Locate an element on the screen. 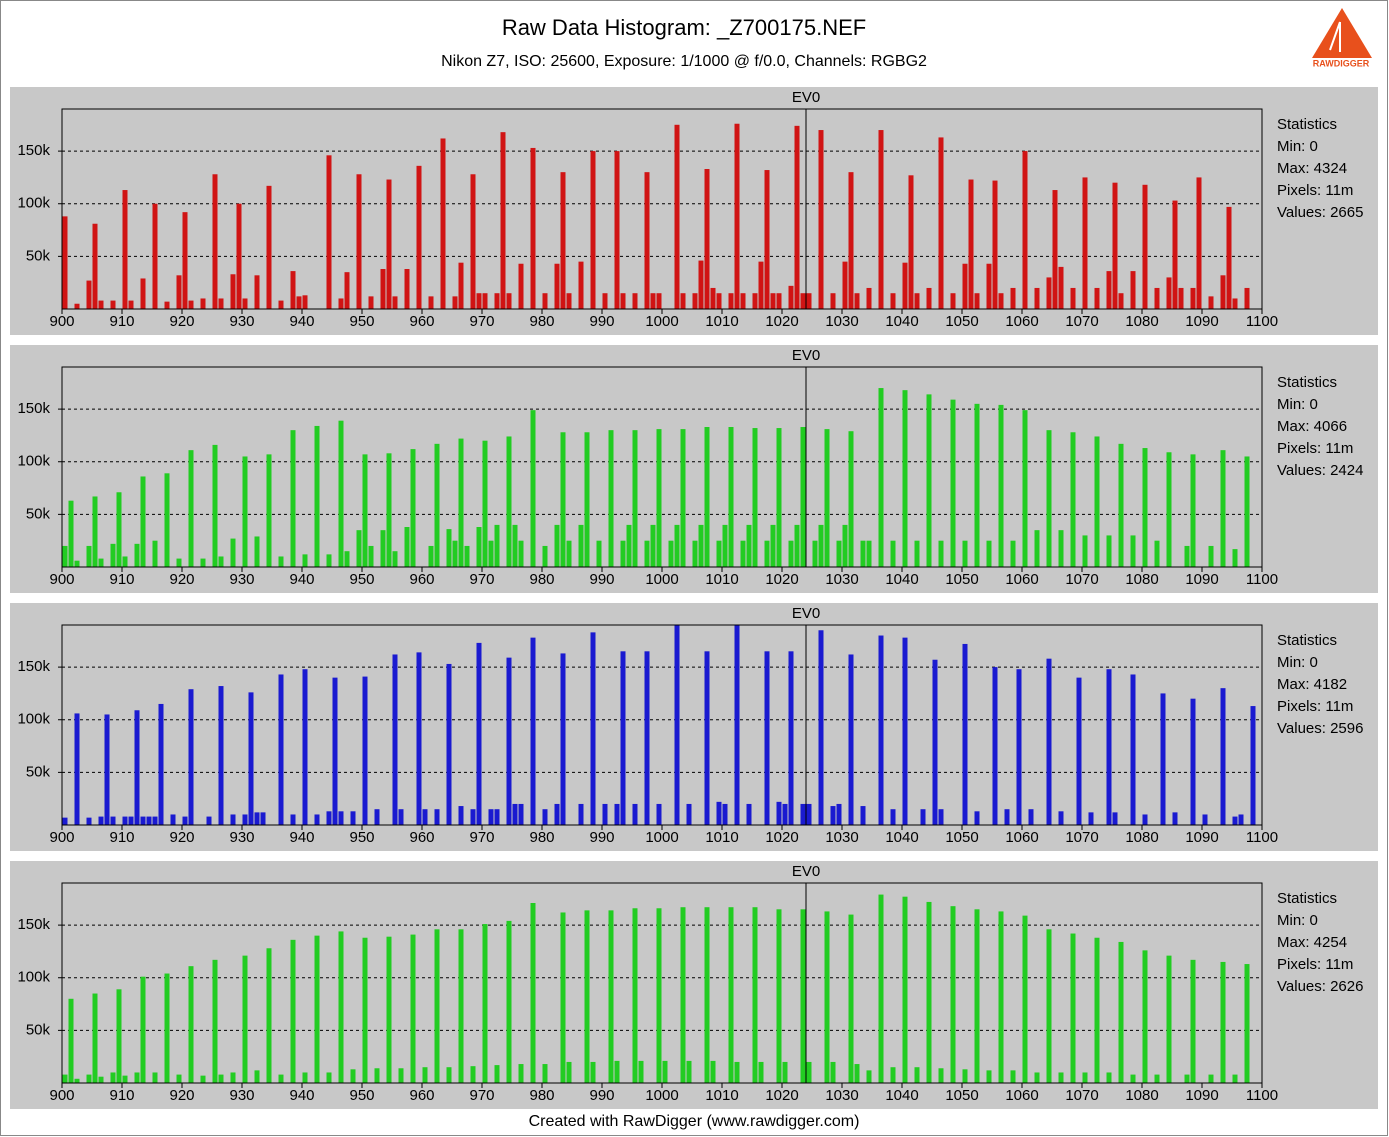 The height and width of the screenshot is (1137, 1389). y-tick-label: 50k is located at coordinates (38, 255).